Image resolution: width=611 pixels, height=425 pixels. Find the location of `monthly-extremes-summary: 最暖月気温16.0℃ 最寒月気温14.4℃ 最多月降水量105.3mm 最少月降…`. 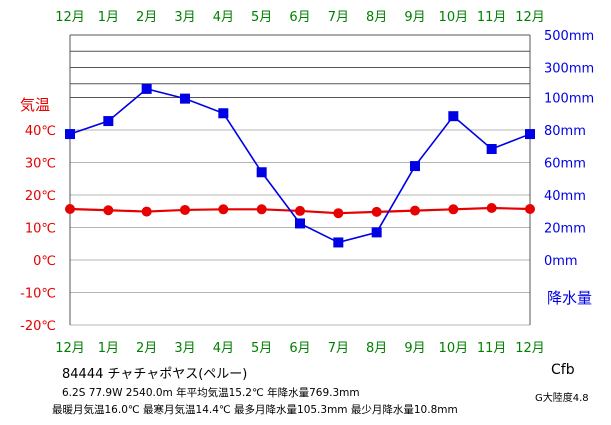

monthly-extremes-summary: 最暖月気温16.0℃ 最寒月気温14.4℃ 最多月降水量105.3mm 最少月降… is located at coordinates (255, 410).